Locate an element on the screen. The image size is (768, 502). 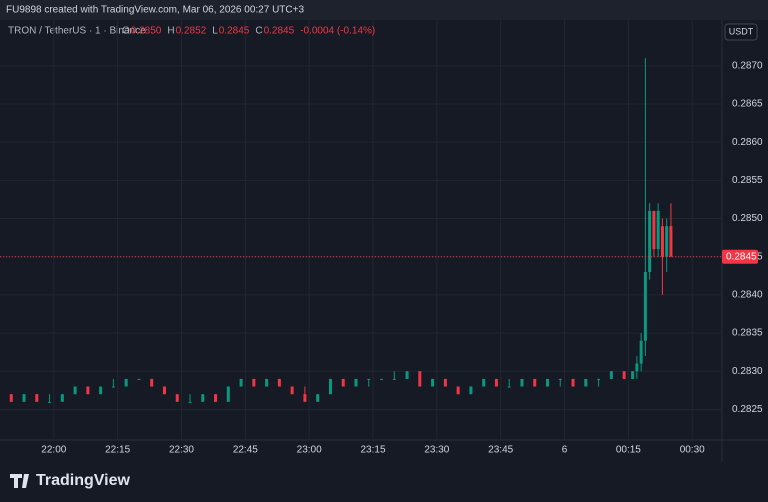
header-bar is located at coordinates (384, 10).